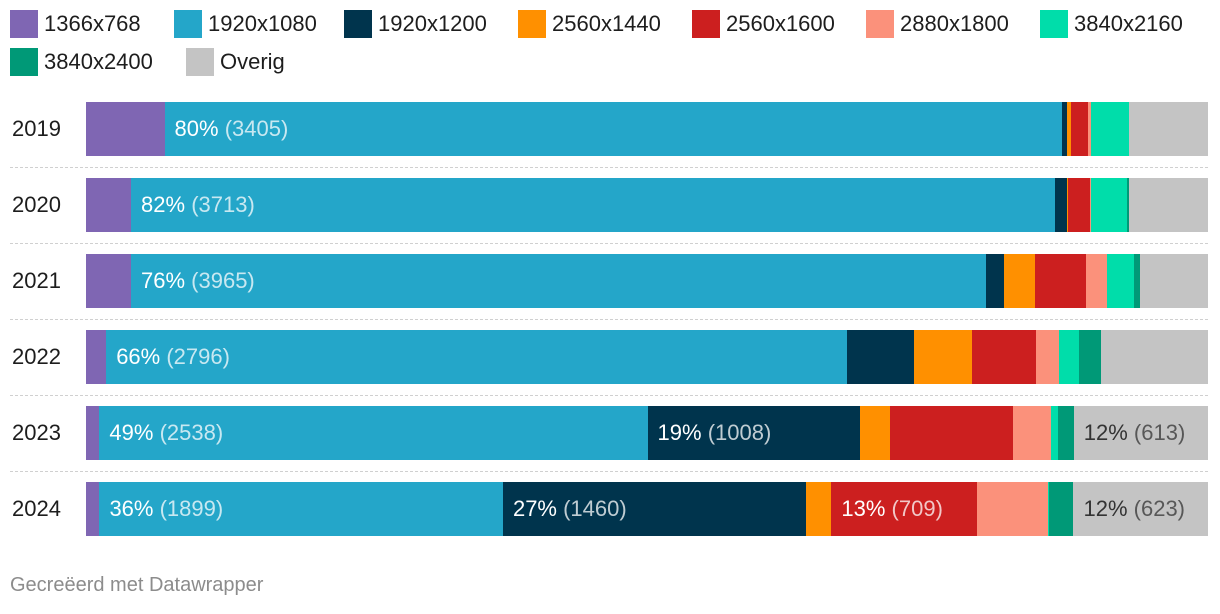 Image resolution: width=1220 pixels, height=614 pixels. What do you see at coordinates (373, 433) in the screenshot?
I see `bar-segment-2023-1920x1080` at bounding box center [373, 433].